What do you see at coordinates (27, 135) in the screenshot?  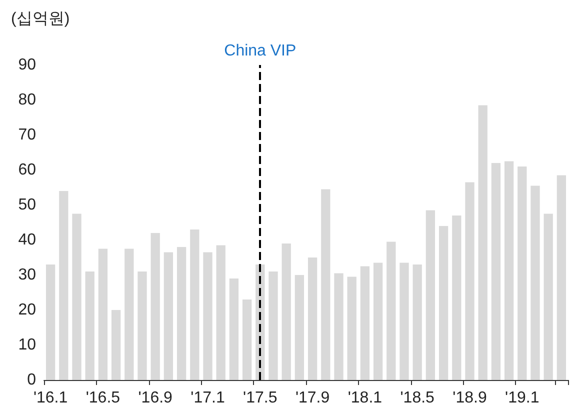 I see `y-tick-label: 70` at bounding box center [27, 135].